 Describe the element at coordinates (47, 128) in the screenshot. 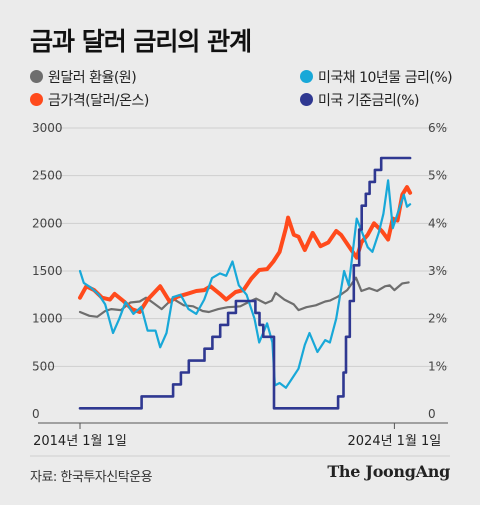

I see `y-left-tick-label: 3000` at that location.